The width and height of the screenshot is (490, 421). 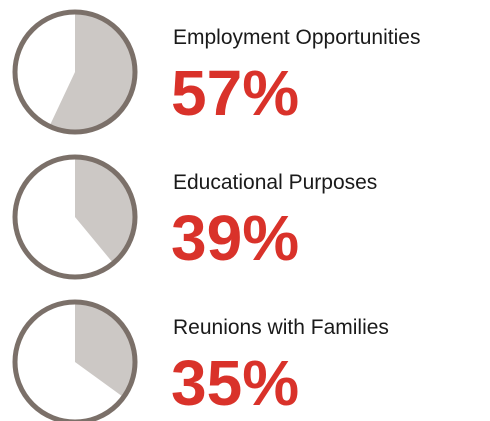 What do you see at coordinates (296, 37) in the screenshot?
I see `item-title: Employment Opportunities` at bounding box center [296, 37].